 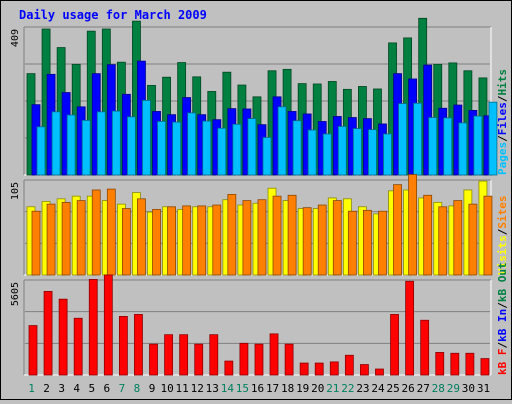 What do you see at coordinates (502, 118) in the screenshot?
I see `legend-entry: Files` at bounding box center [502, 118].